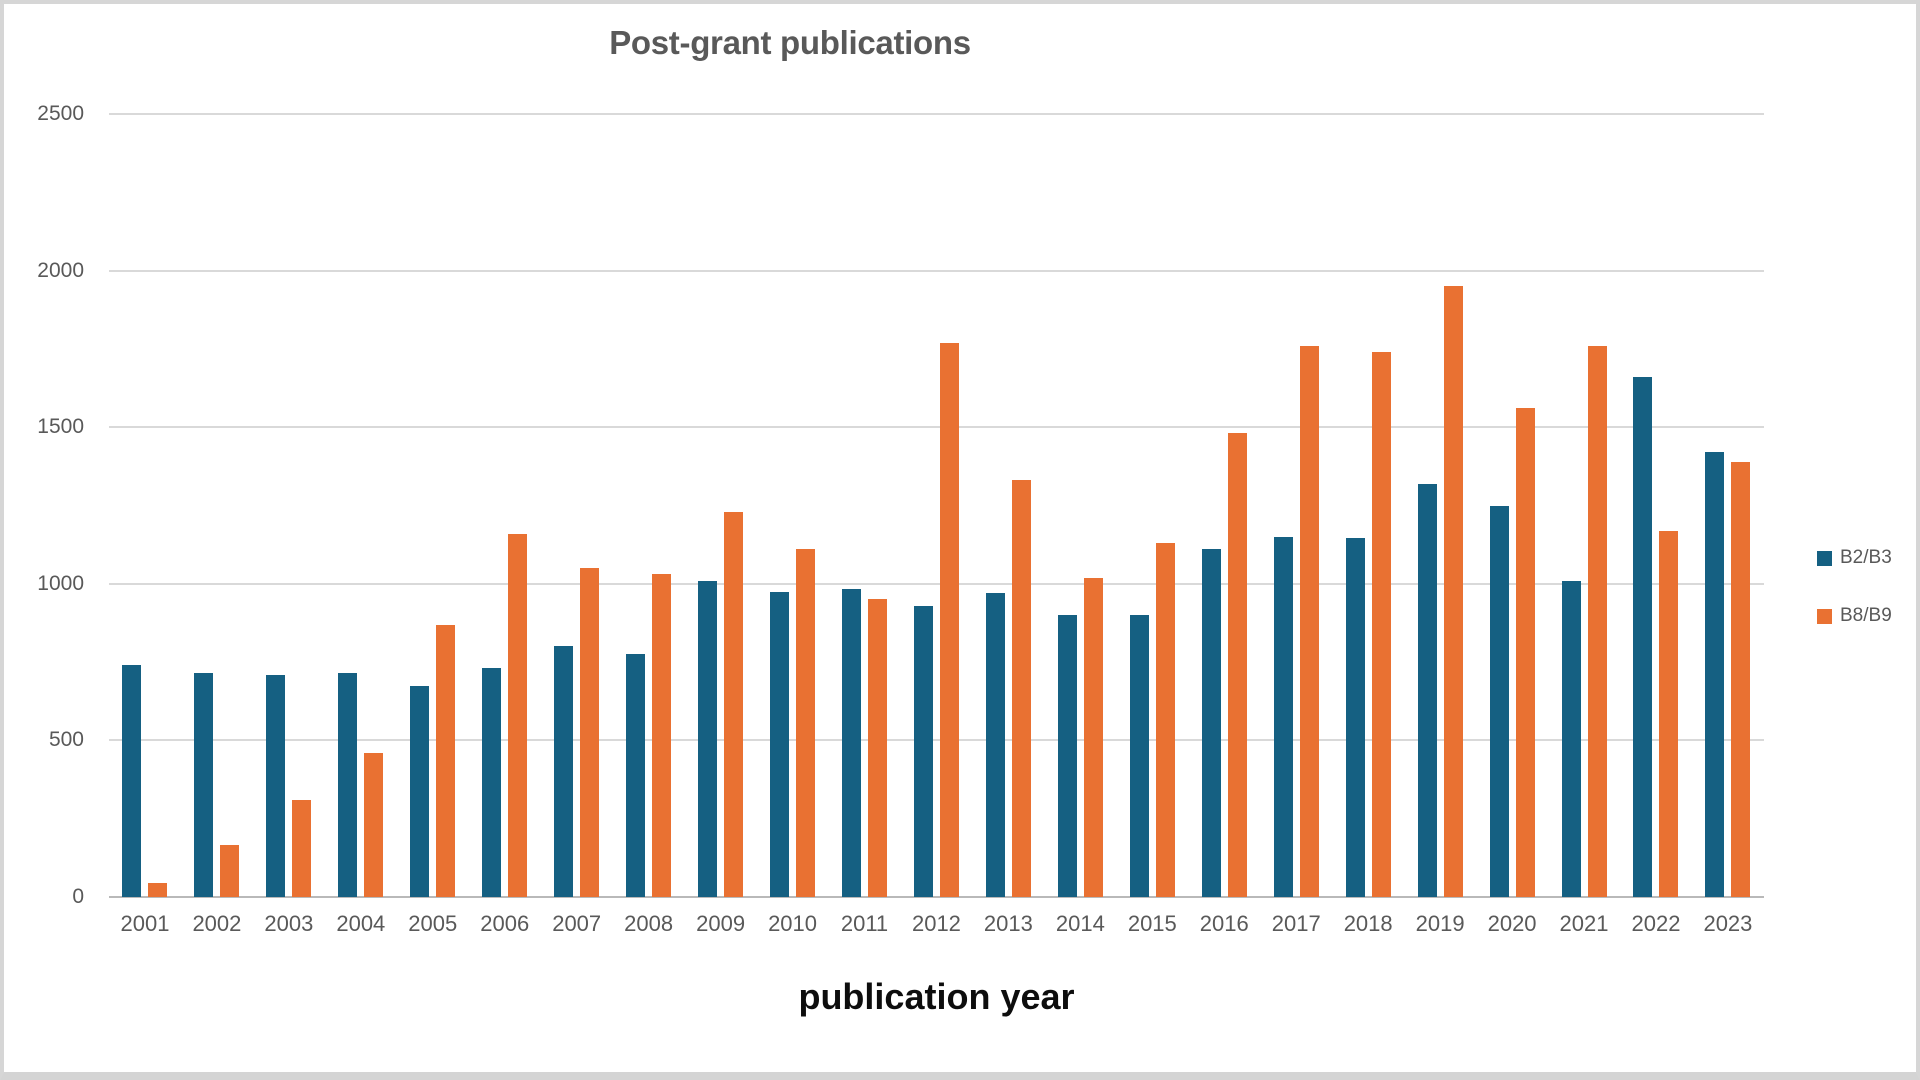 The width and height of the screenshot is (1920, 1080). Describe the element at coordinates (1237, 665) in the screenshot. I see `bar-b8b9-2016` at that location.